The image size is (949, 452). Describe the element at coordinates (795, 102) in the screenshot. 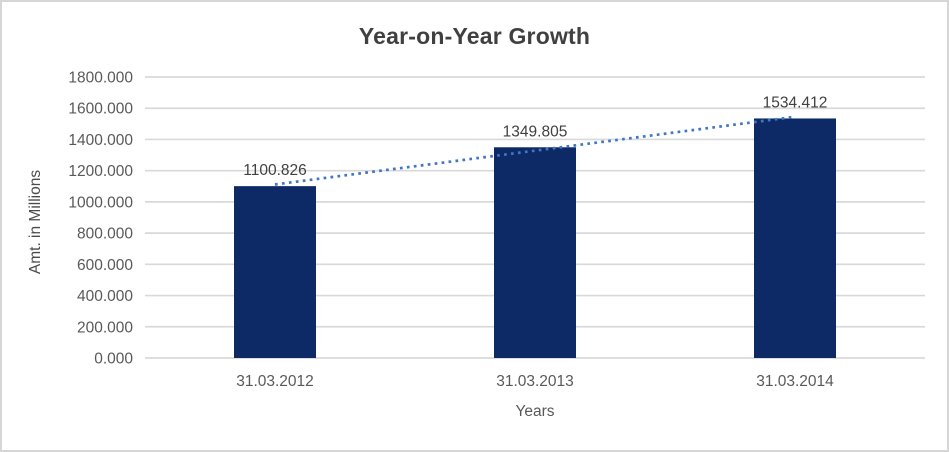

I see `bar-data-label: 1534.412` at that location.